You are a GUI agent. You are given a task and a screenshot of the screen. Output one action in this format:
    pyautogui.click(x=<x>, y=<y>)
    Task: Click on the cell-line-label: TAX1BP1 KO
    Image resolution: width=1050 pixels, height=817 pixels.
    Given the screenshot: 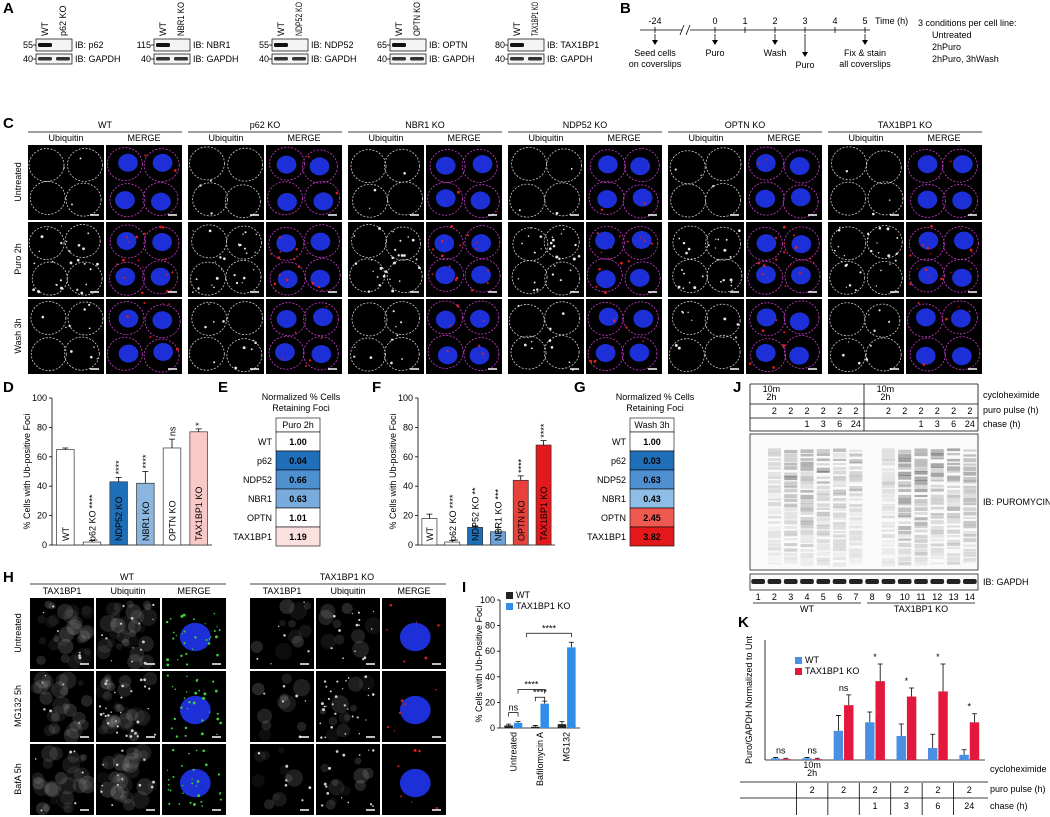 What is the action you would take?
    pyautogui.click(x=905, y=125)
    